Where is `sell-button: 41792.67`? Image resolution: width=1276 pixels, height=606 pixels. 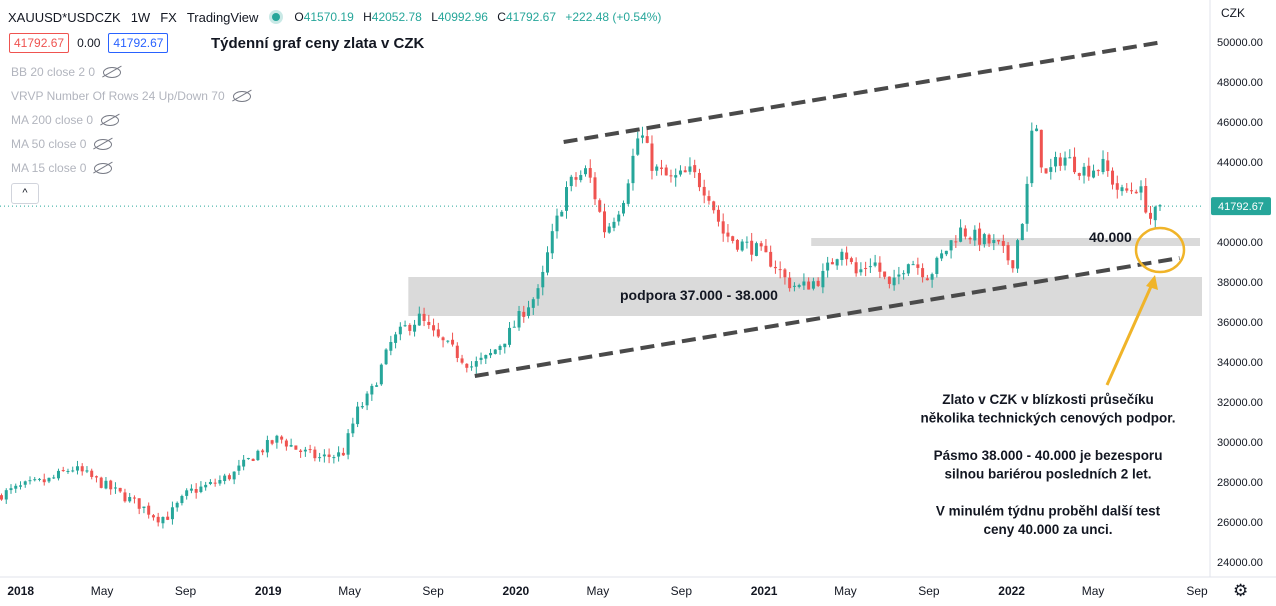
sell-button: 41792.67 is located at coordinates (39, 43).